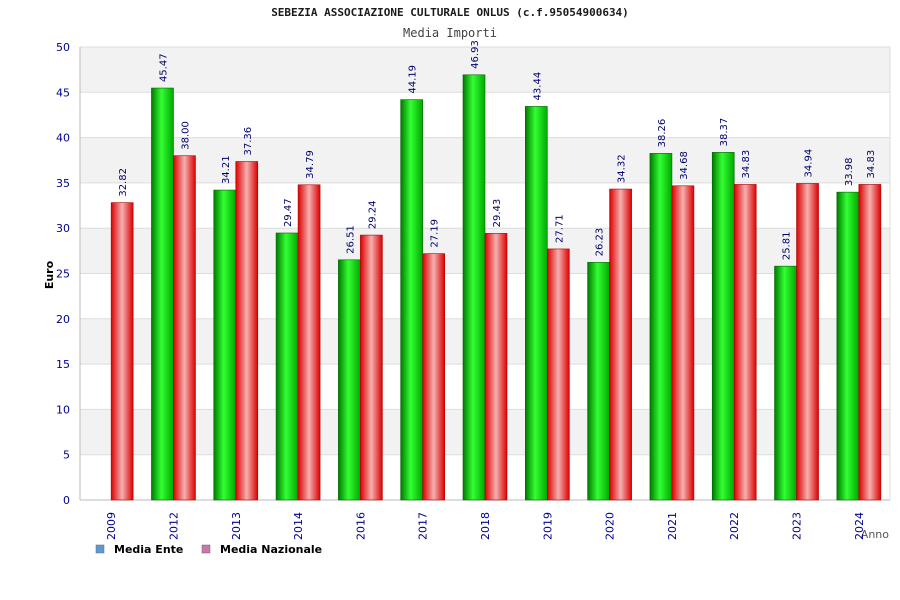 This screenshot has width=900, height=600. Describe the element at coordinates (547, 526) in the screenshot. I see `x-tick-label: 2019` at that location.